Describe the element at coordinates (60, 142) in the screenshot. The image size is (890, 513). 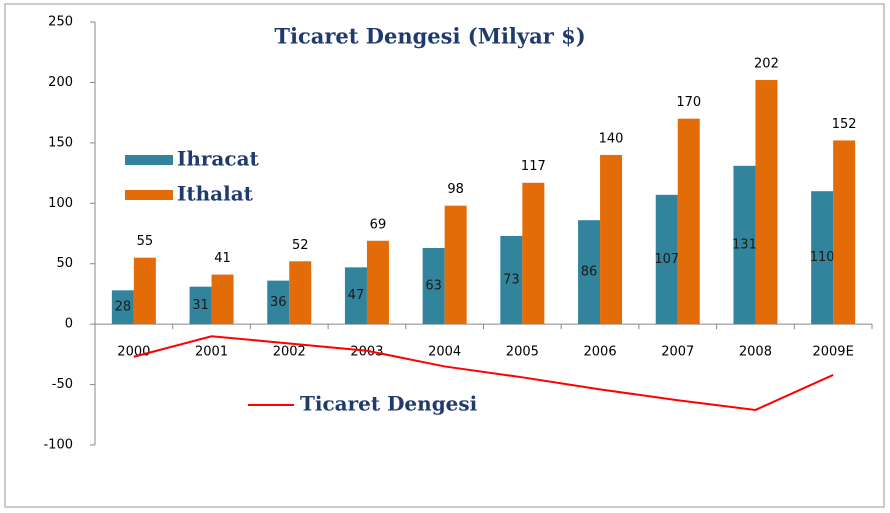
I see `y-tick-label: 150` at that location.